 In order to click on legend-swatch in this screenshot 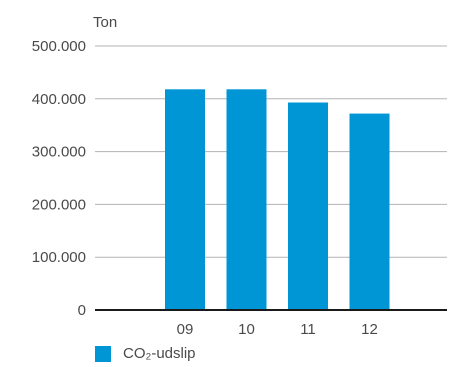, I will do `click(103, 353)`.